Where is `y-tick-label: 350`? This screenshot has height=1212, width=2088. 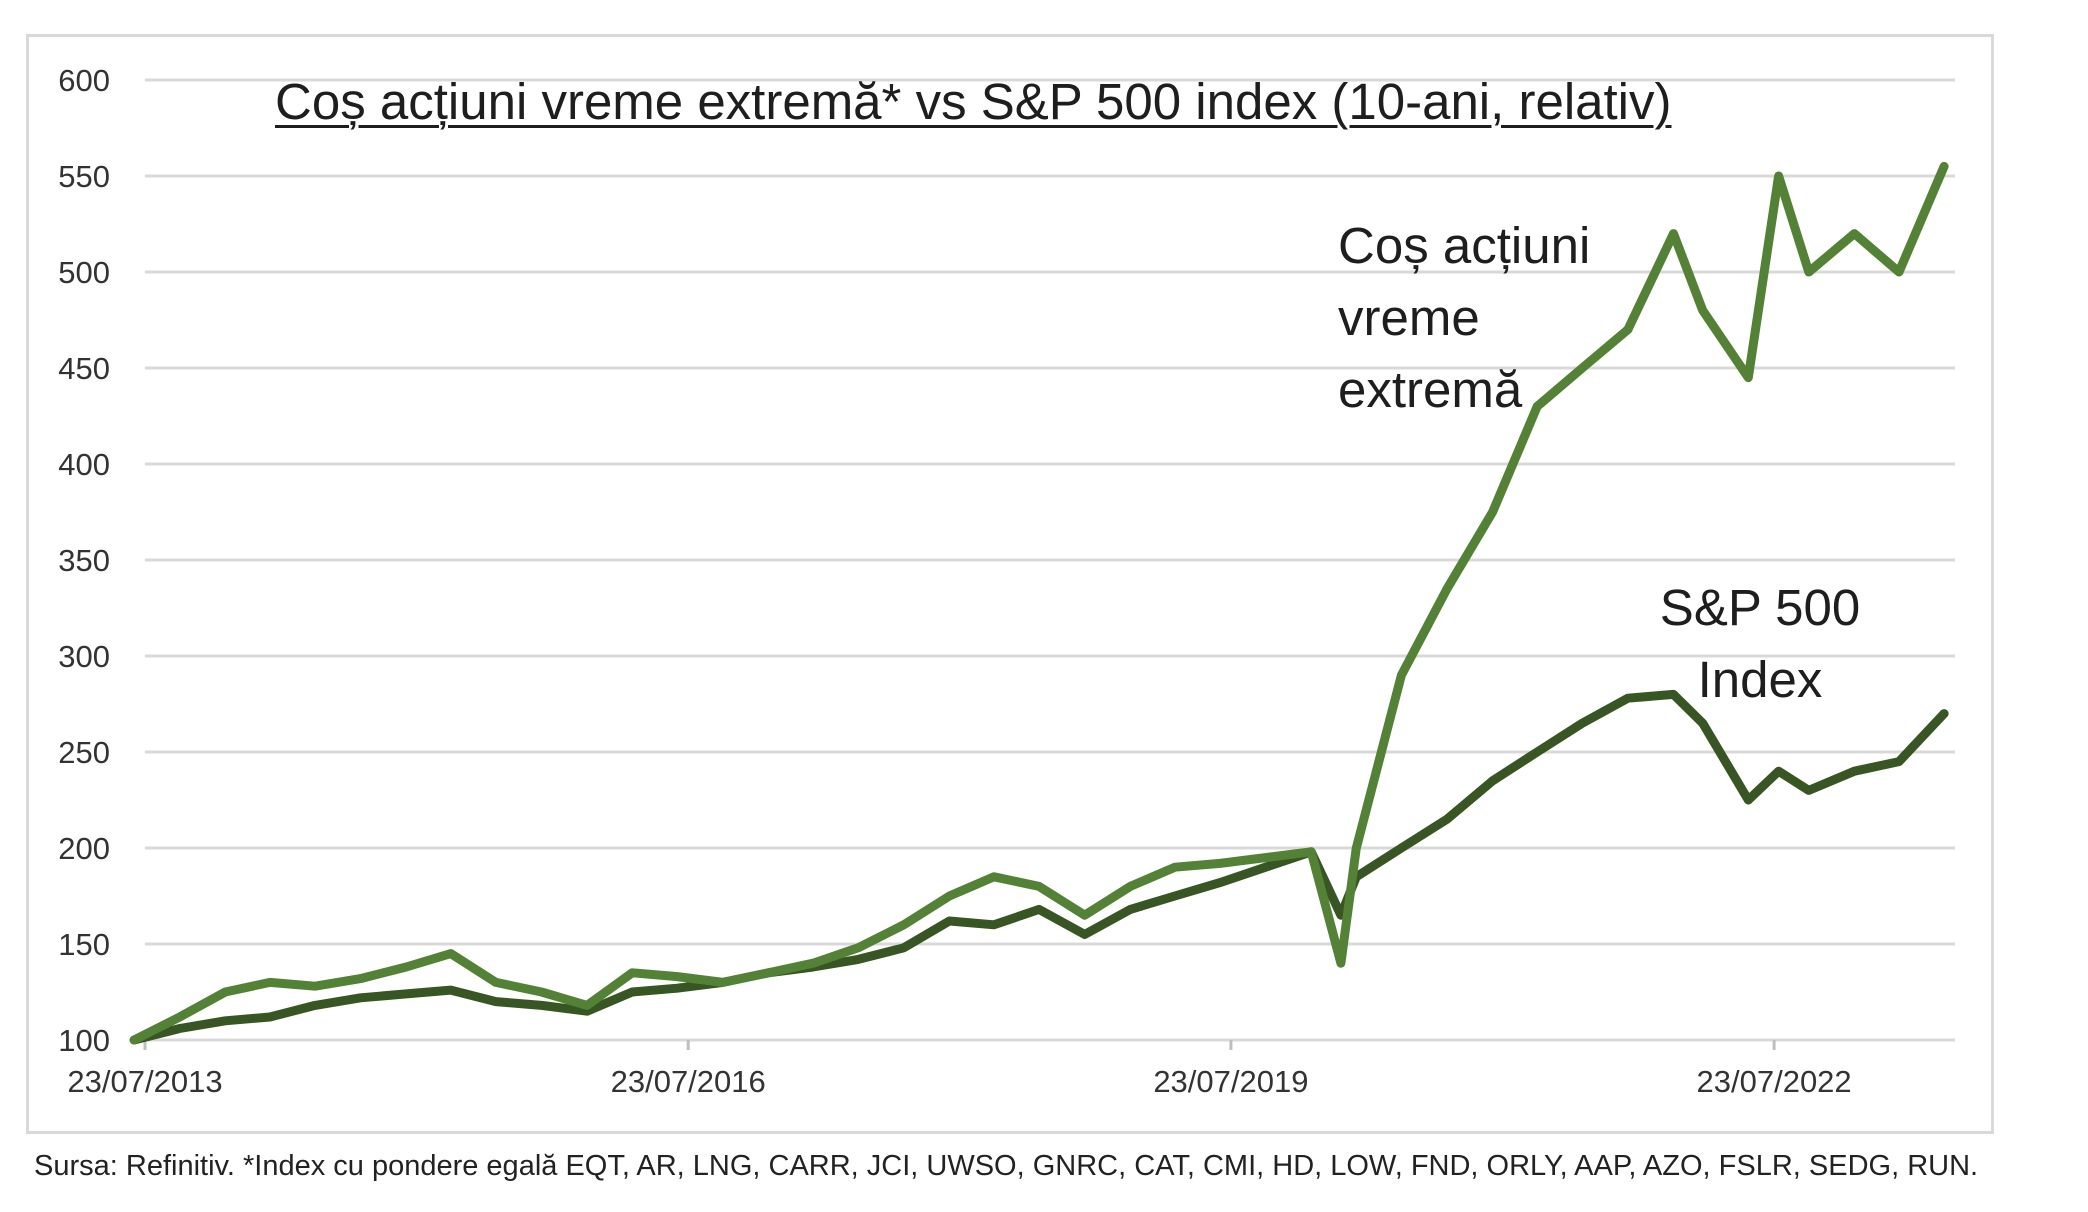
y-tick-label: 350 is located at coordinates (84, 560).